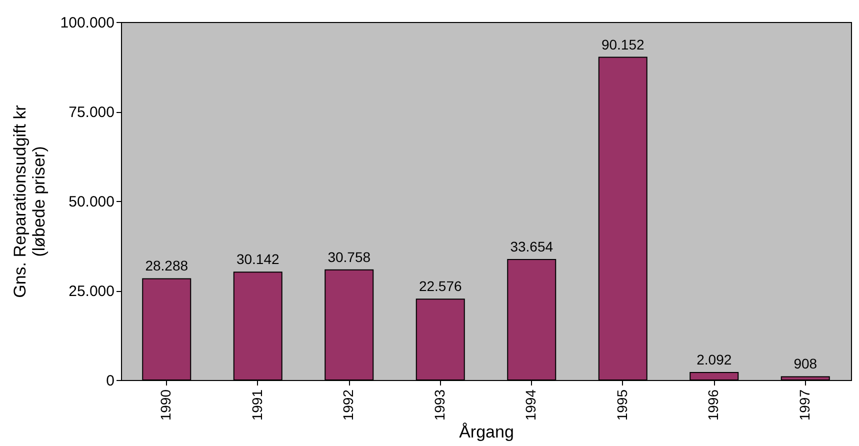  Describe the element at coordinates (110, 381) in the screenshot. I see `y-tick-label: 0` at that location.